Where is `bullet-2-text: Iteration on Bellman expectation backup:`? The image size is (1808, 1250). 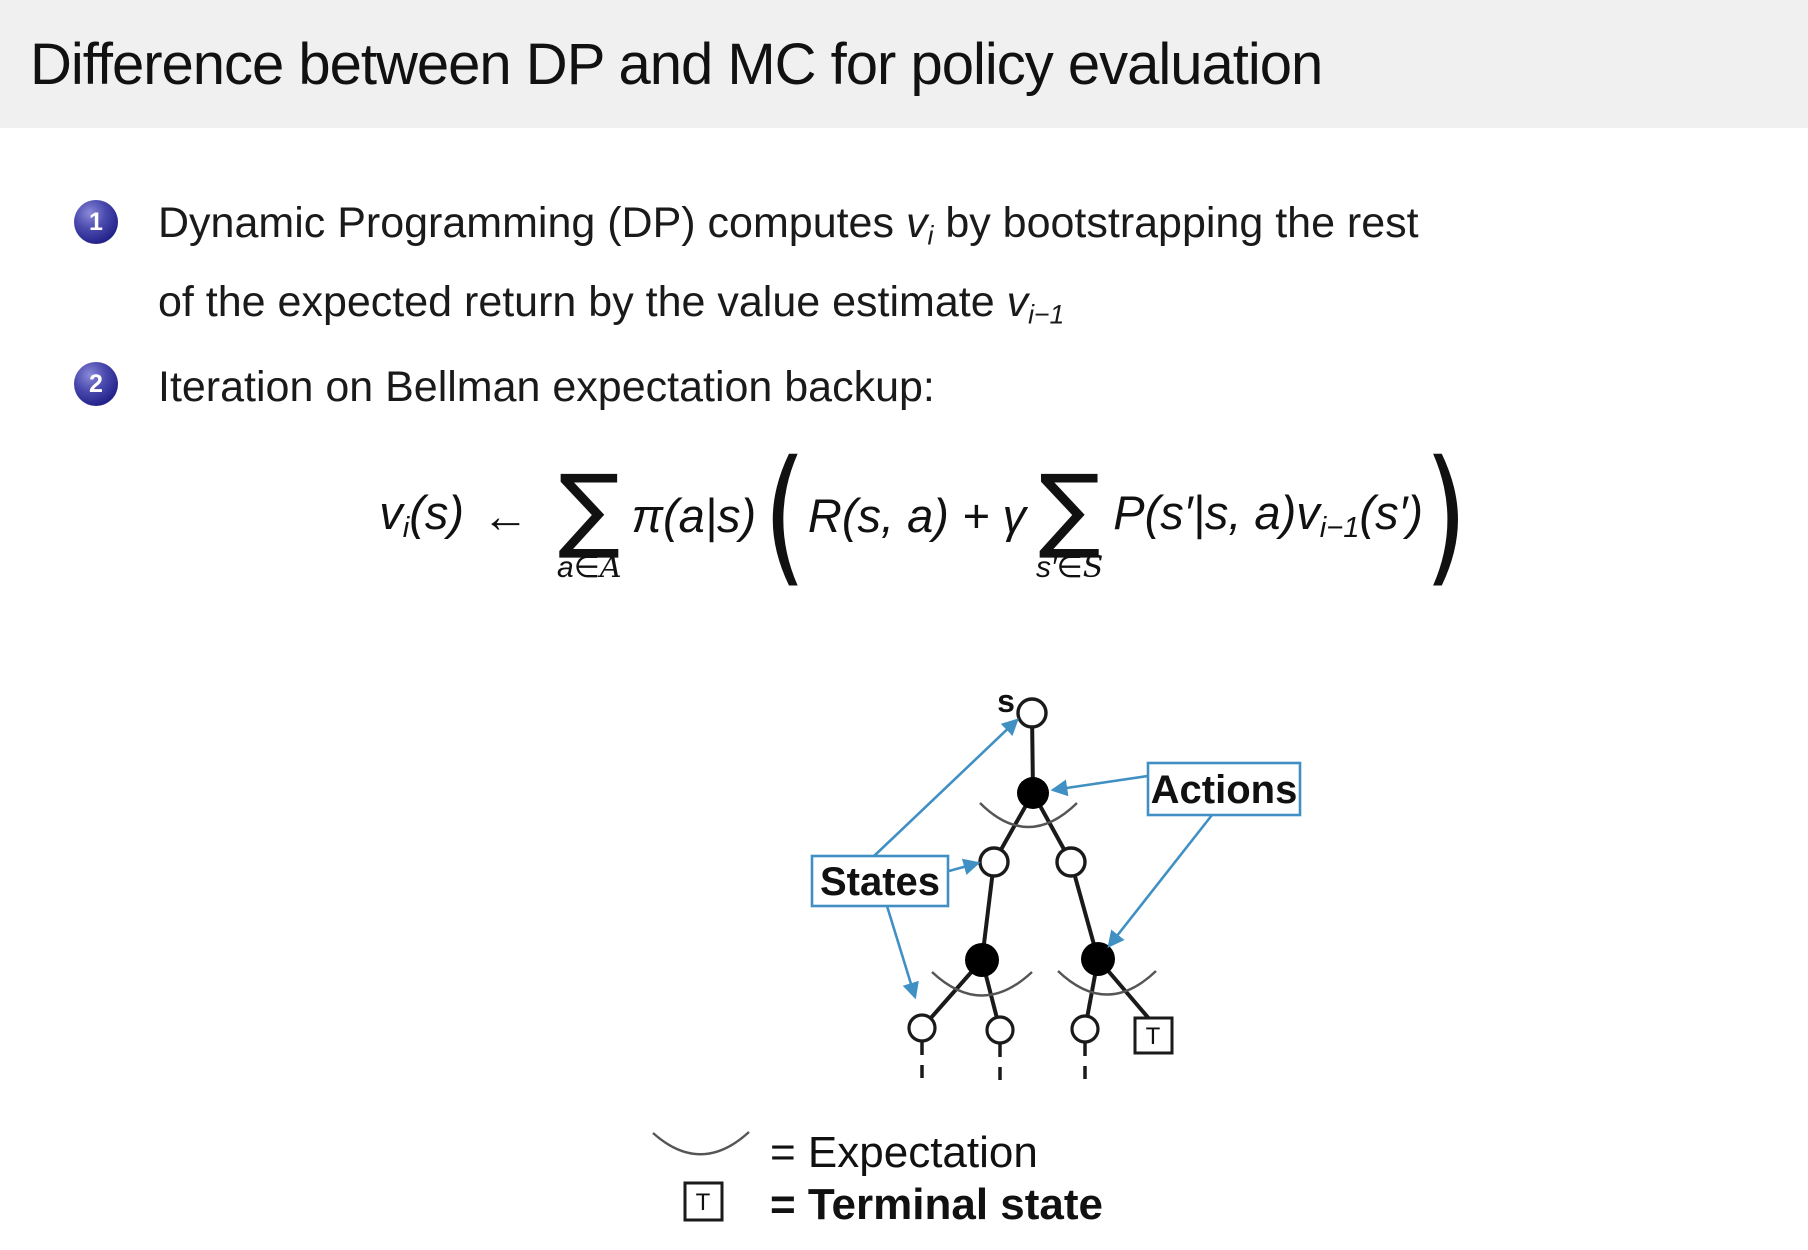 bullet-2-text: Iteration on Bellman expectation backup: is located at coordinates (546, 387).